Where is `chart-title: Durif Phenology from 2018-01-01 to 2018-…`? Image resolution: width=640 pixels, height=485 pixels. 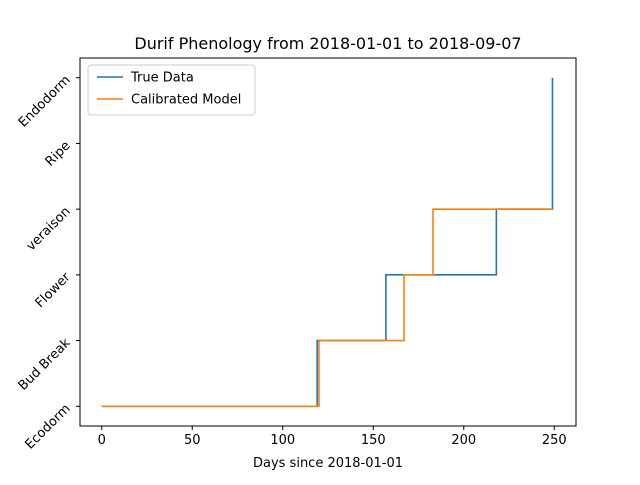
chart-title: Durif Phenology from 2018-01-01 to 2018-… is located at coordinates (327, 43).